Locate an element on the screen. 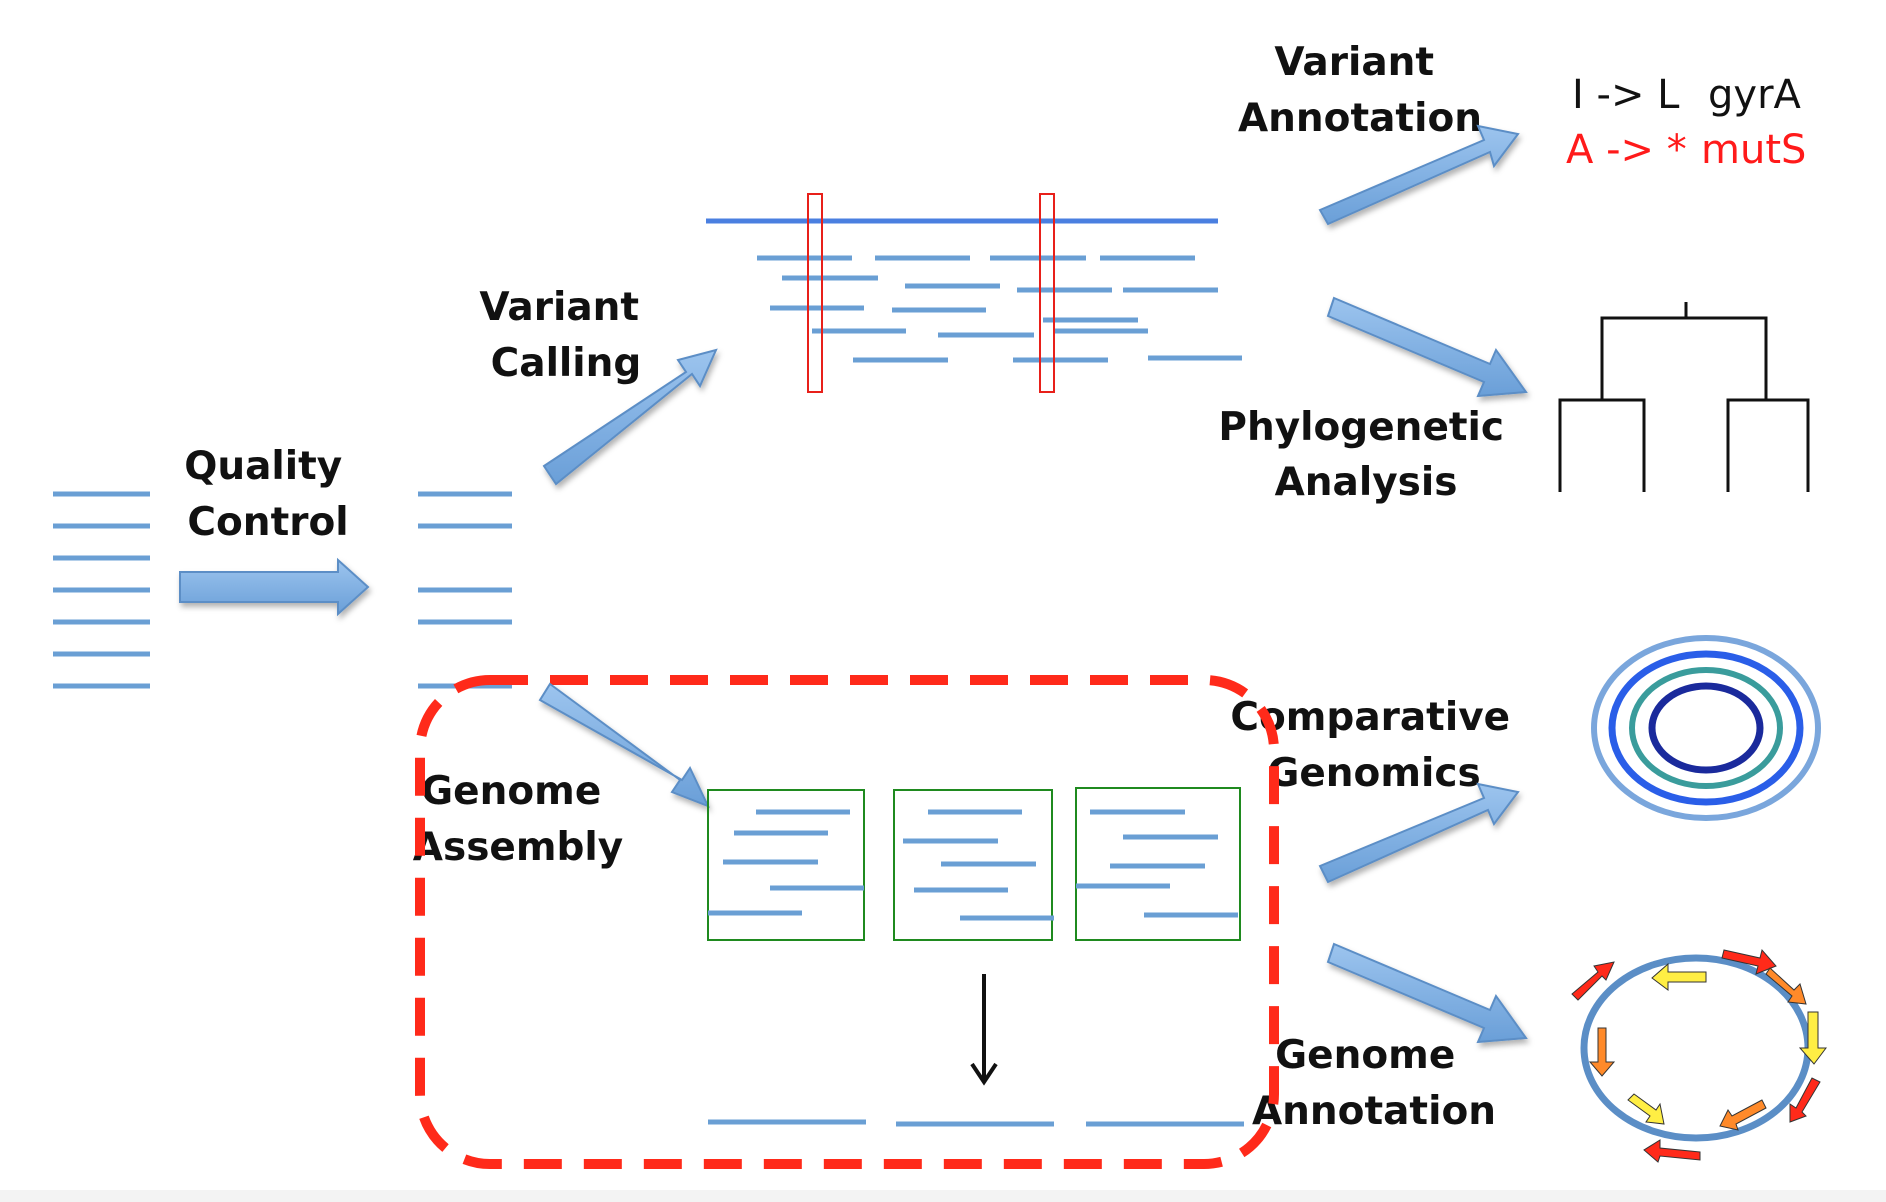 Image resolution: width=1886 pixels, height=1202 pixels. down-arrow-icon is located at coordinates (984, 1030).